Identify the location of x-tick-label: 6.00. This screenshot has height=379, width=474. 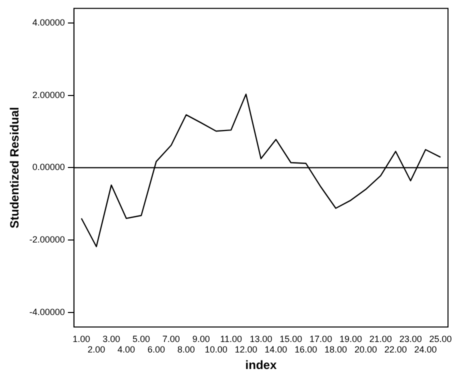
(156, 349).